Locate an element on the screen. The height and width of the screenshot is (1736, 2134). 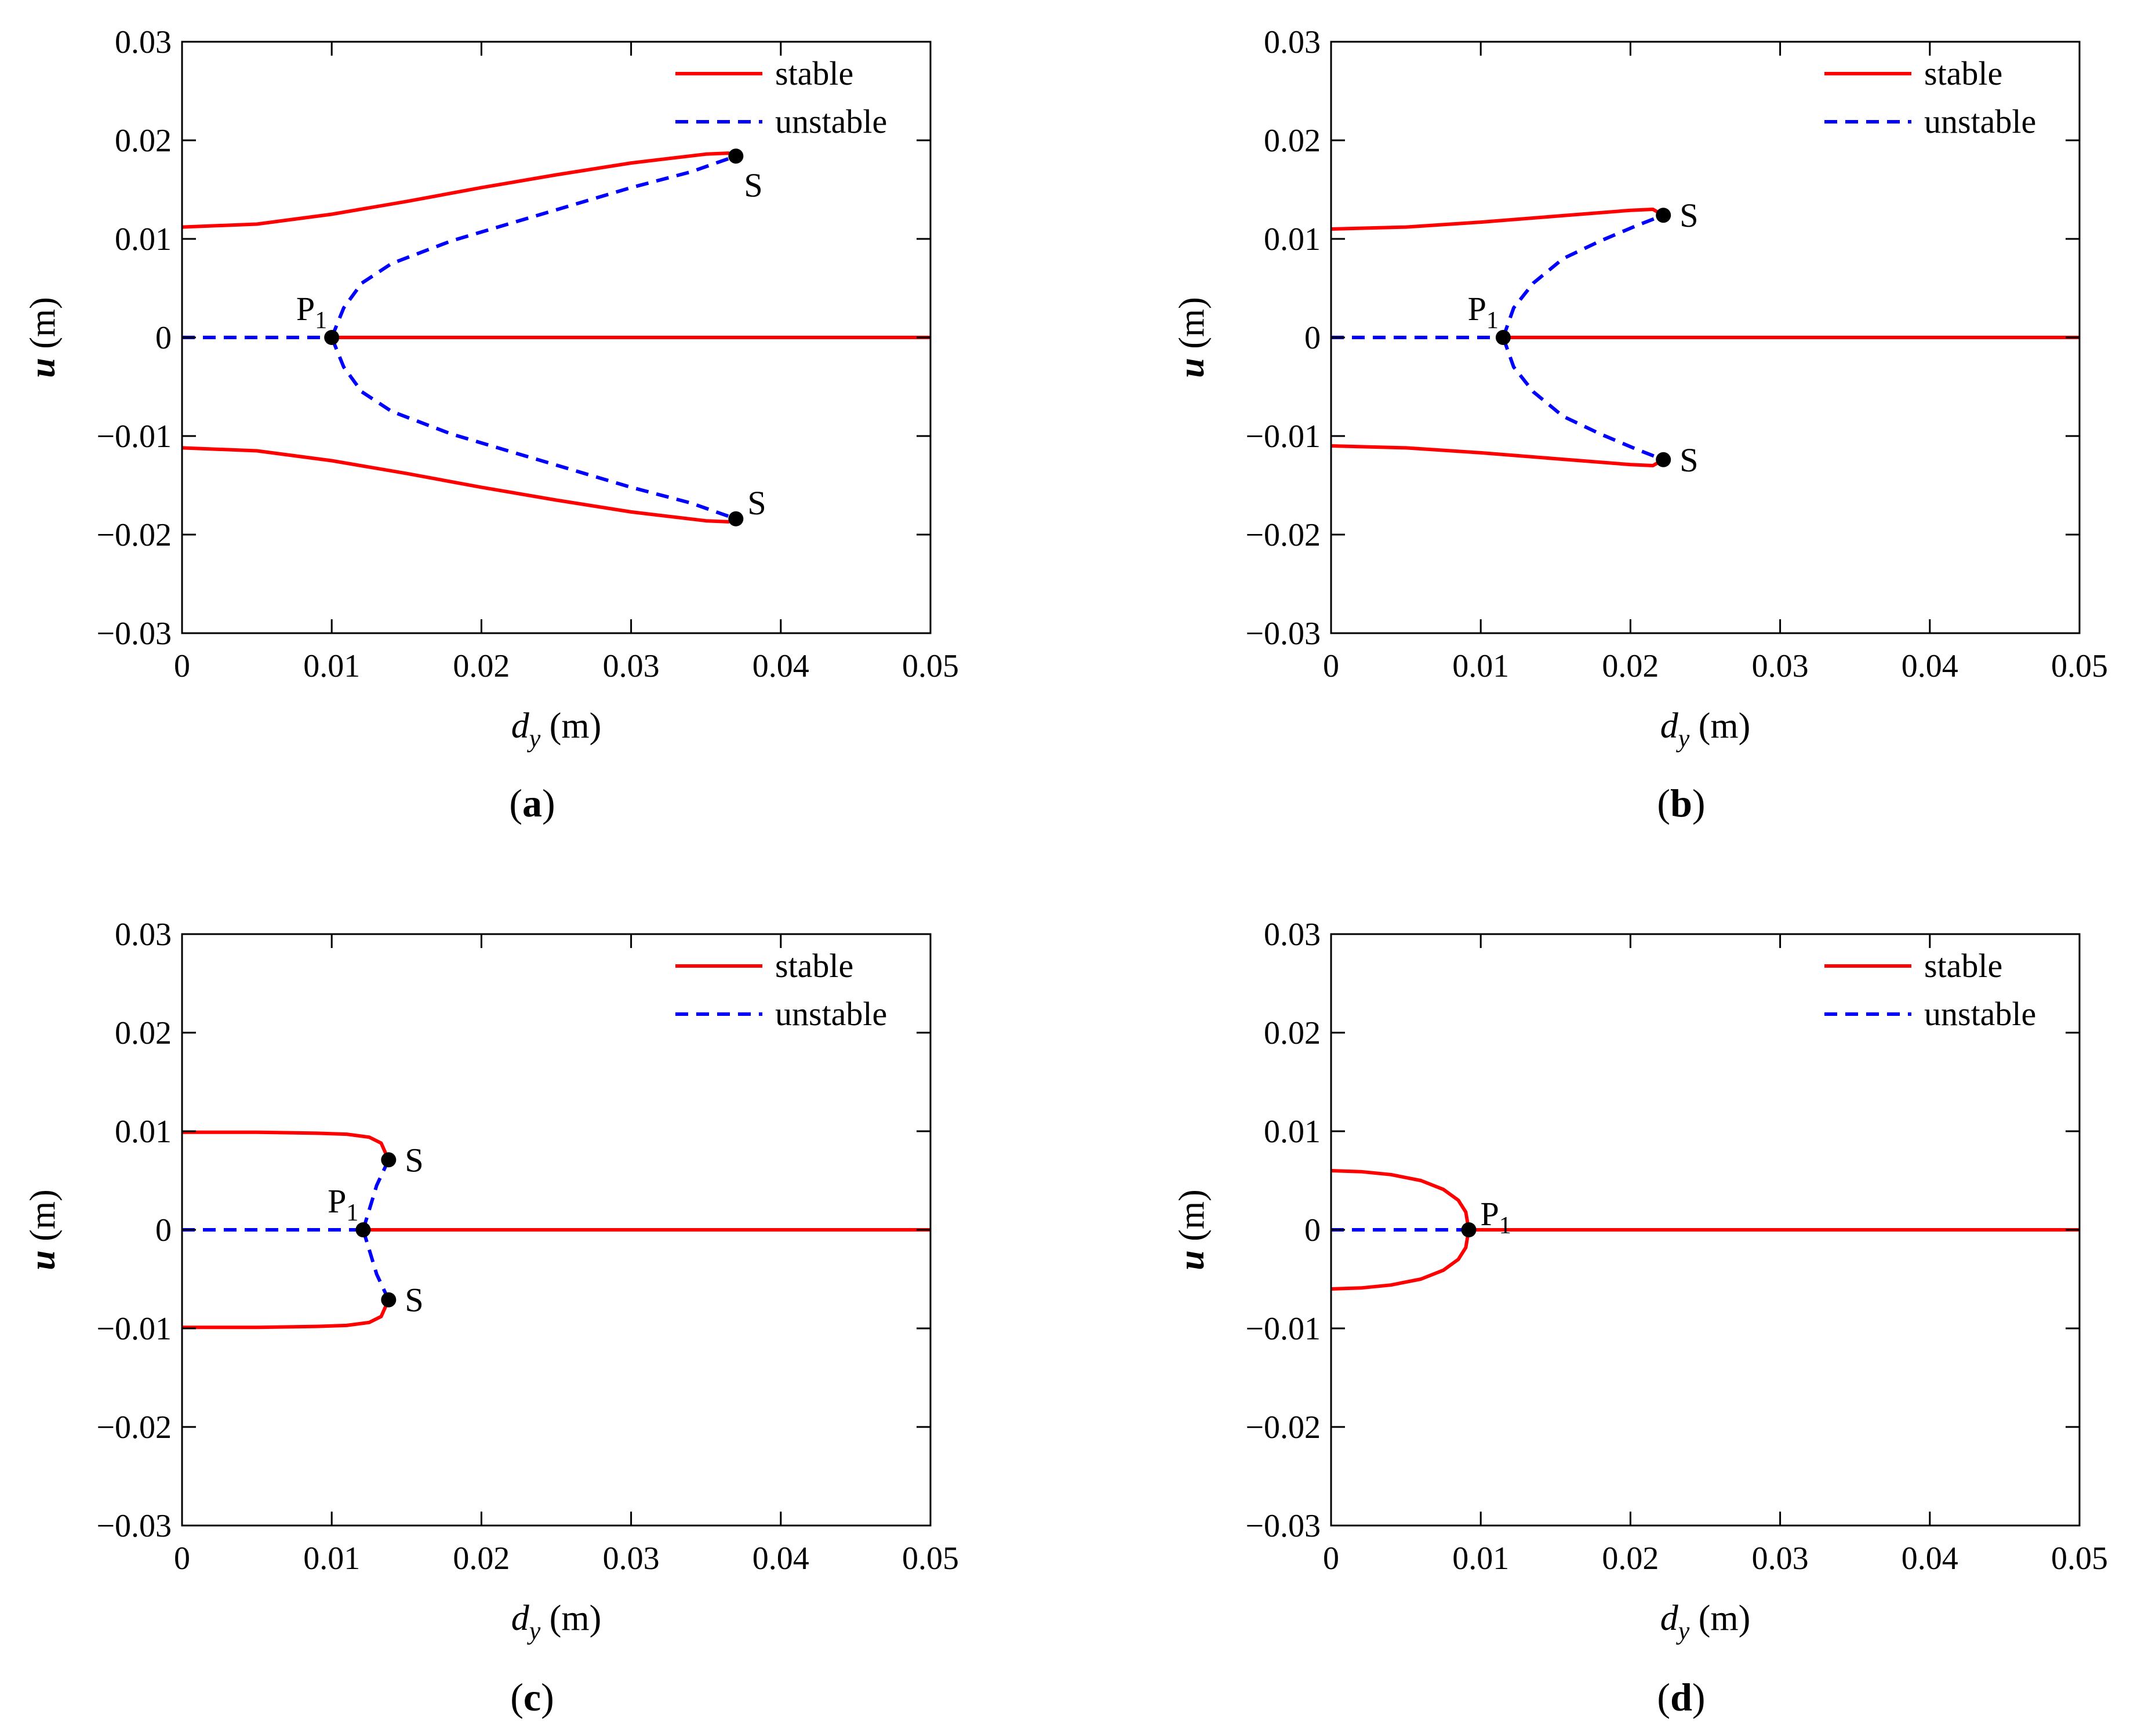
panel-caption: (c) is located at coordinates (532, 1697).